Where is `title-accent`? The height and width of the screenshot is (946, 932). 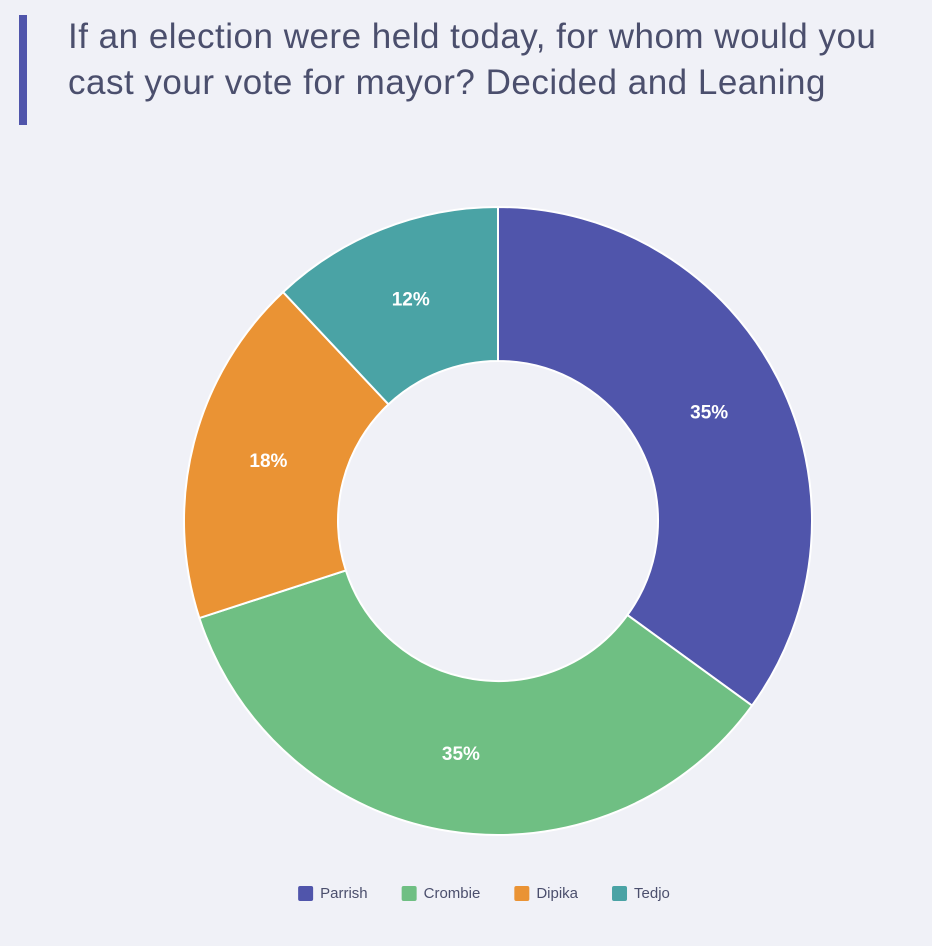
title-accent is located at coordinates (23, 70).